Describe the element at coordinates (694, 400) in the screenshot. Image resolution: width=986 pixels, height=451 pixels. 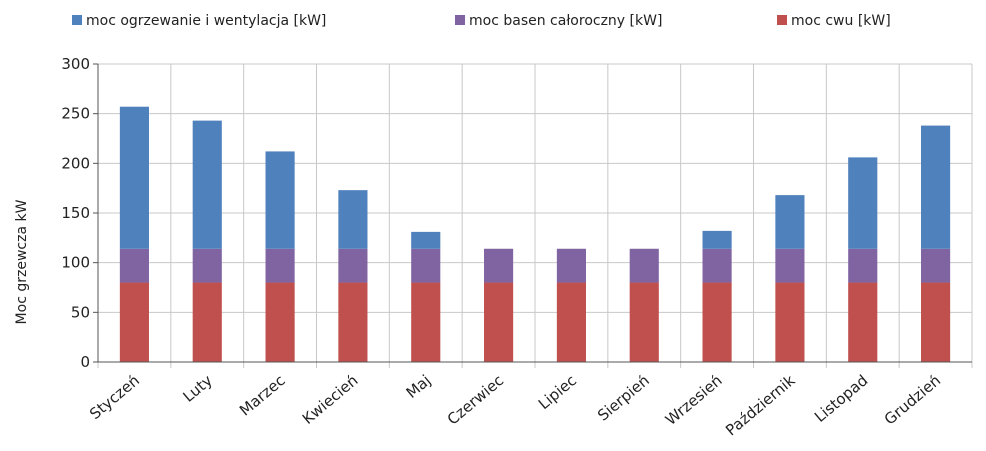
I see `x-tick-label-wrzesien: Wrzesień` at that location.